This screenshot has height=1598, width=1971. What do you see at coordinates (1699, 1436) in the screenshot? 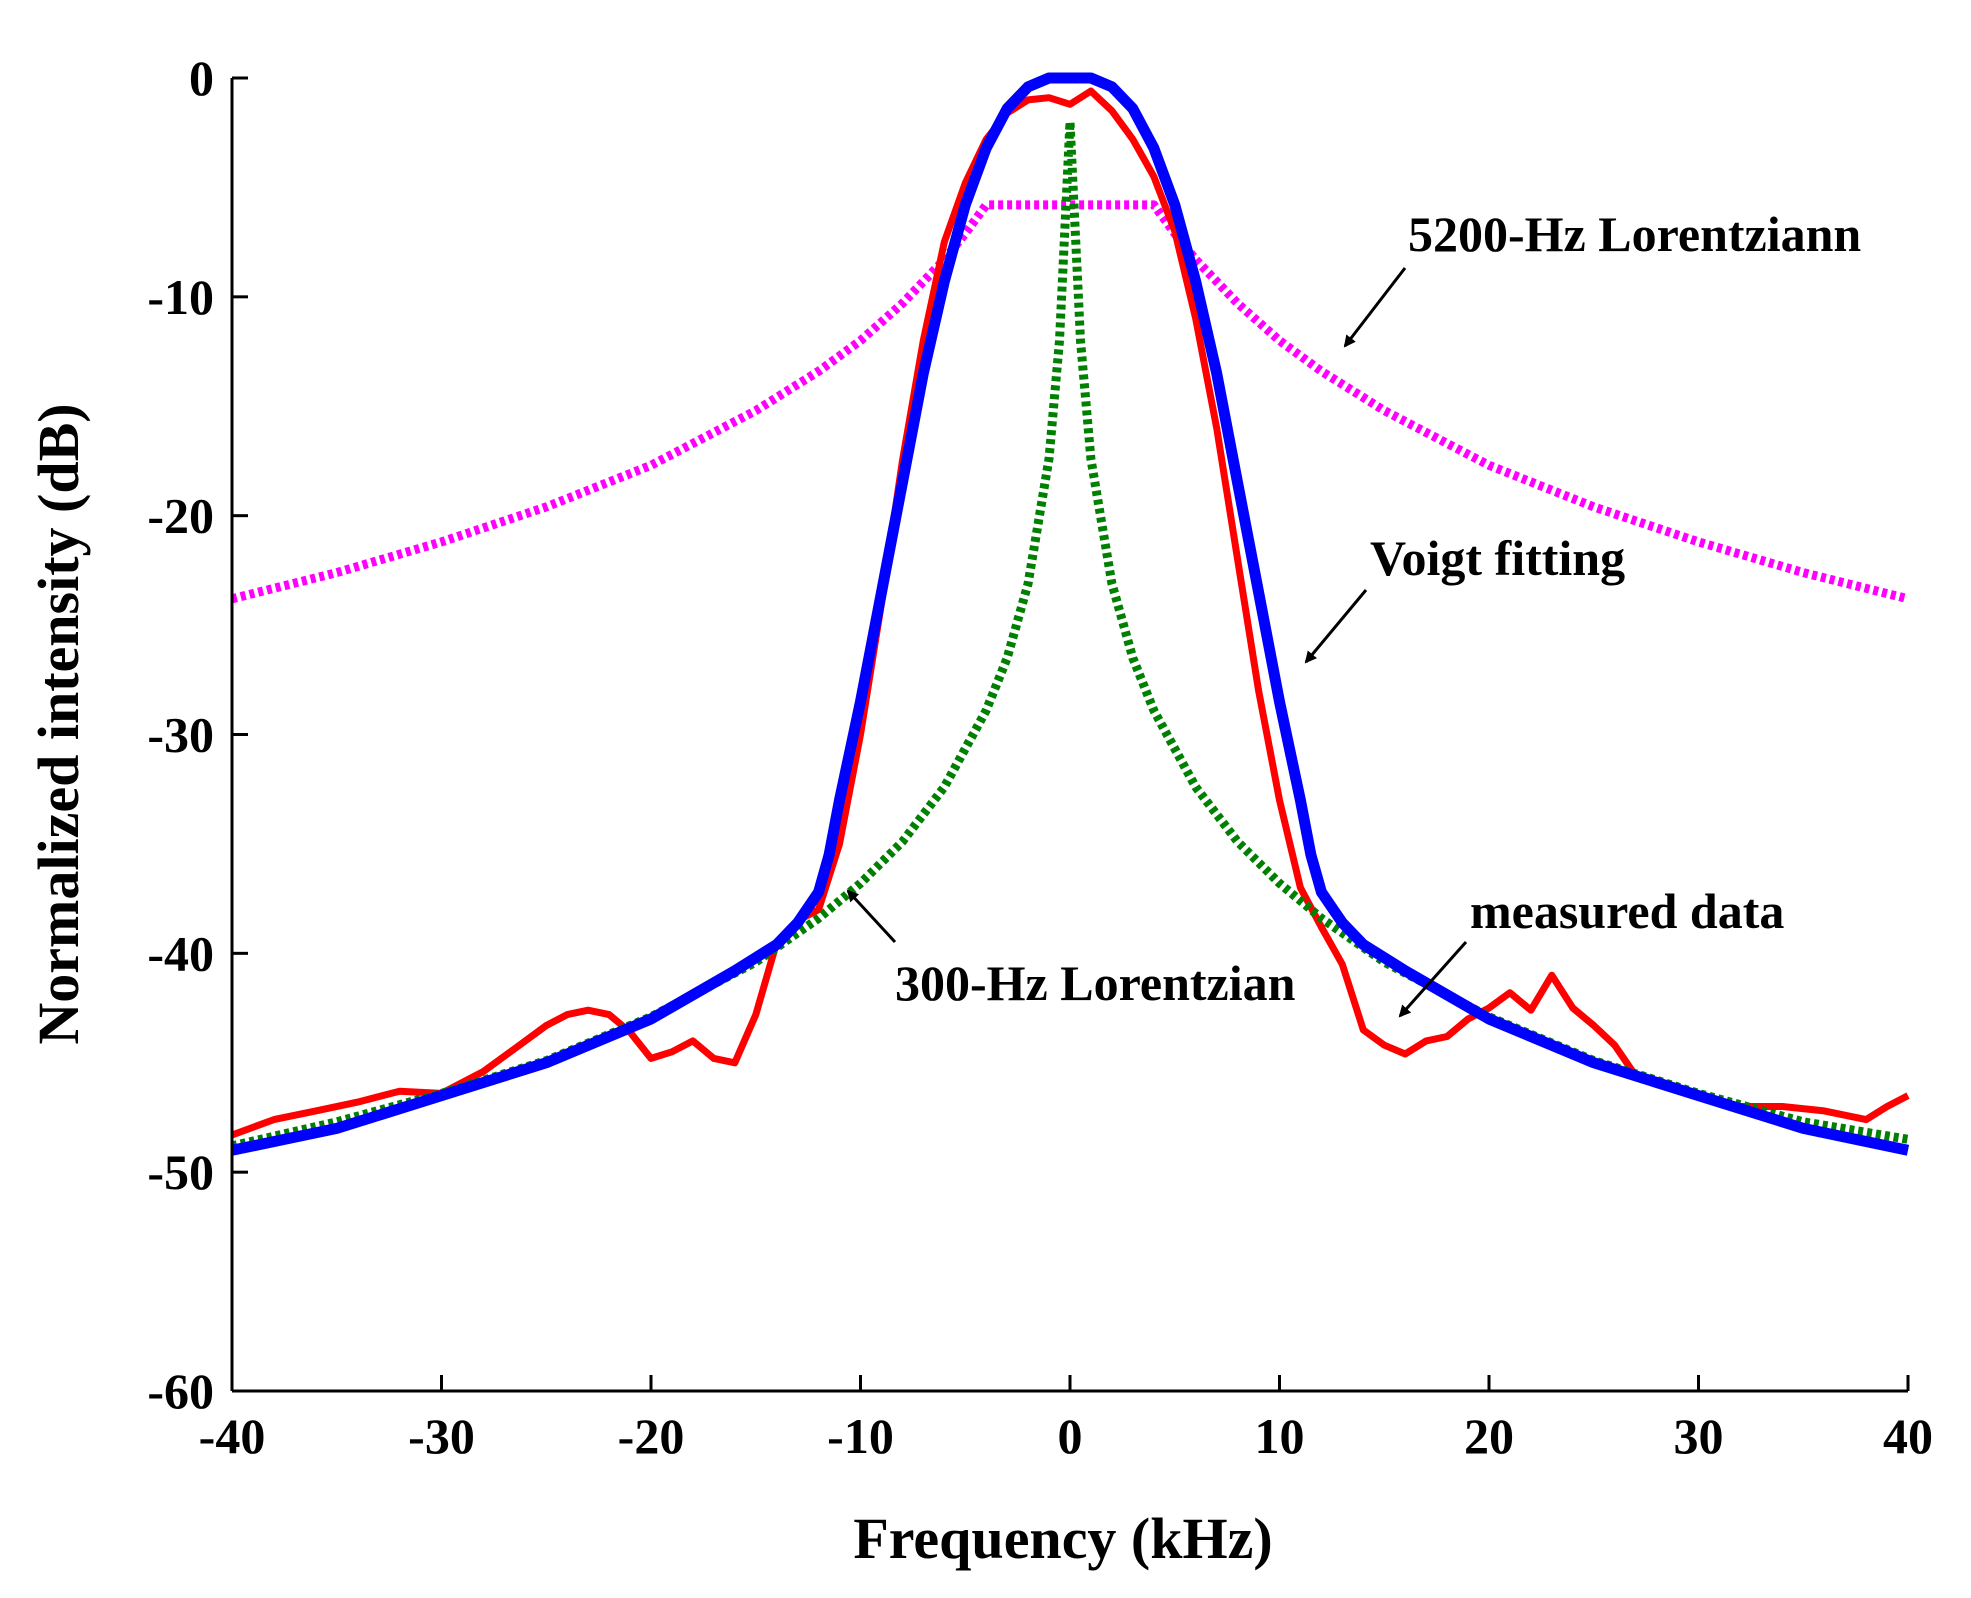
I see `x-tick-label: 30` at bounding box center [1699, 1436].